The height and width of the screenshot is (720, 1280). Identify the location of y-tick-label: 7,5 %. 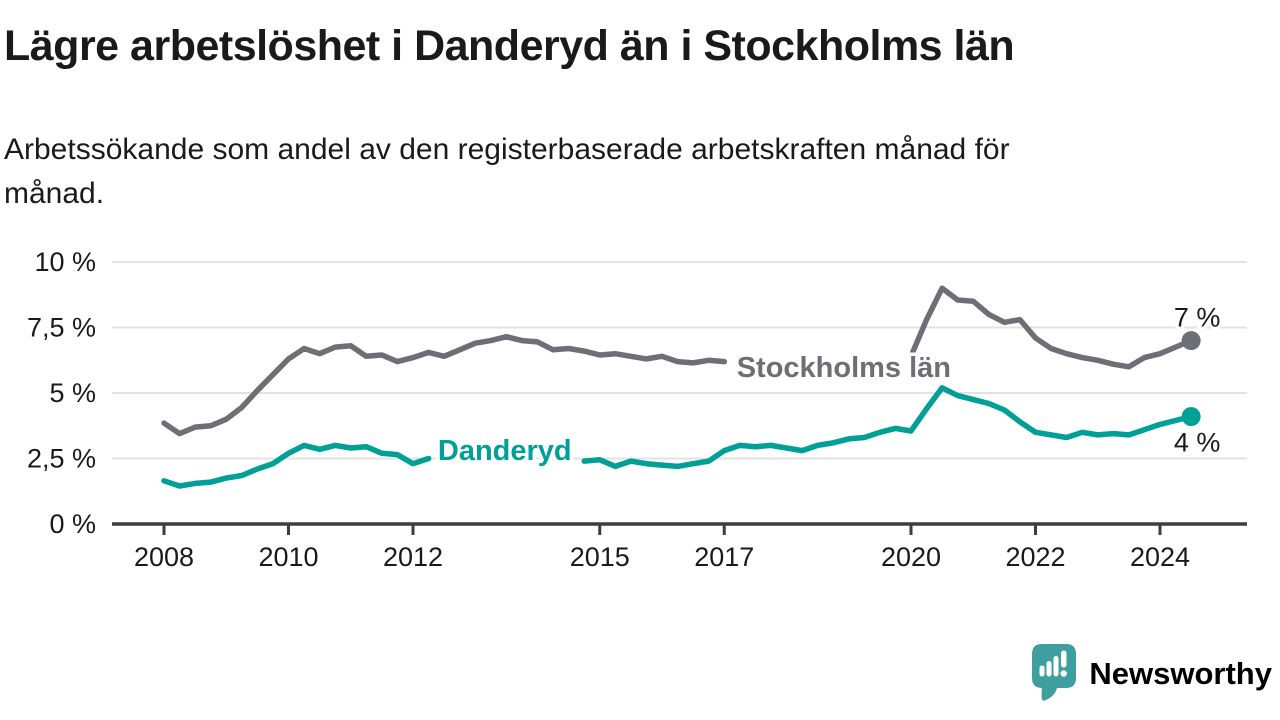
(61, 328).